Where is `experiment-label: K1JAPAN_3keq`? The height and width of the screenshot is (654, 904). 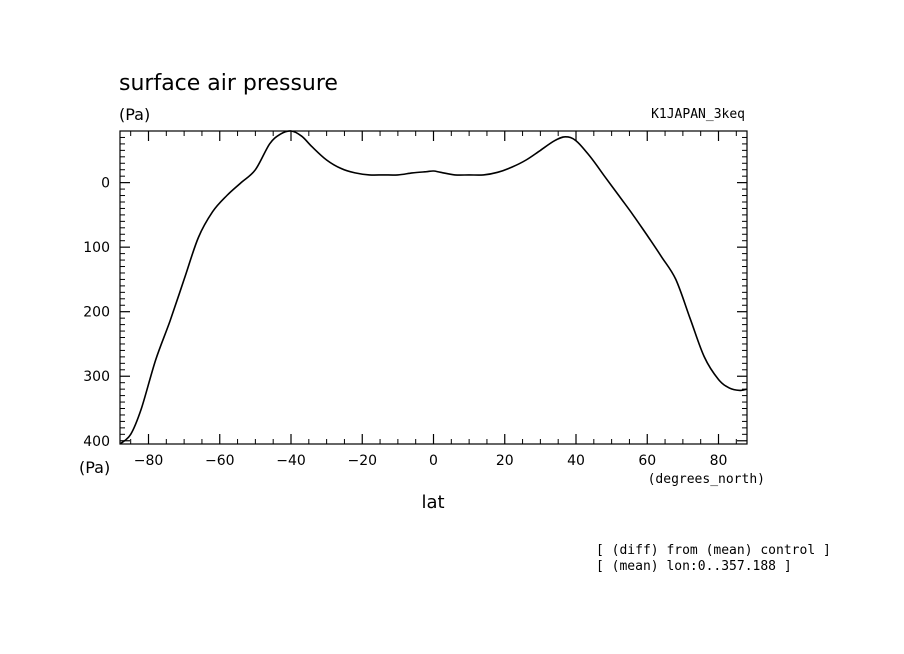 experiment-label: K1JAPAN_3keq is located at coordinates (698, 114).